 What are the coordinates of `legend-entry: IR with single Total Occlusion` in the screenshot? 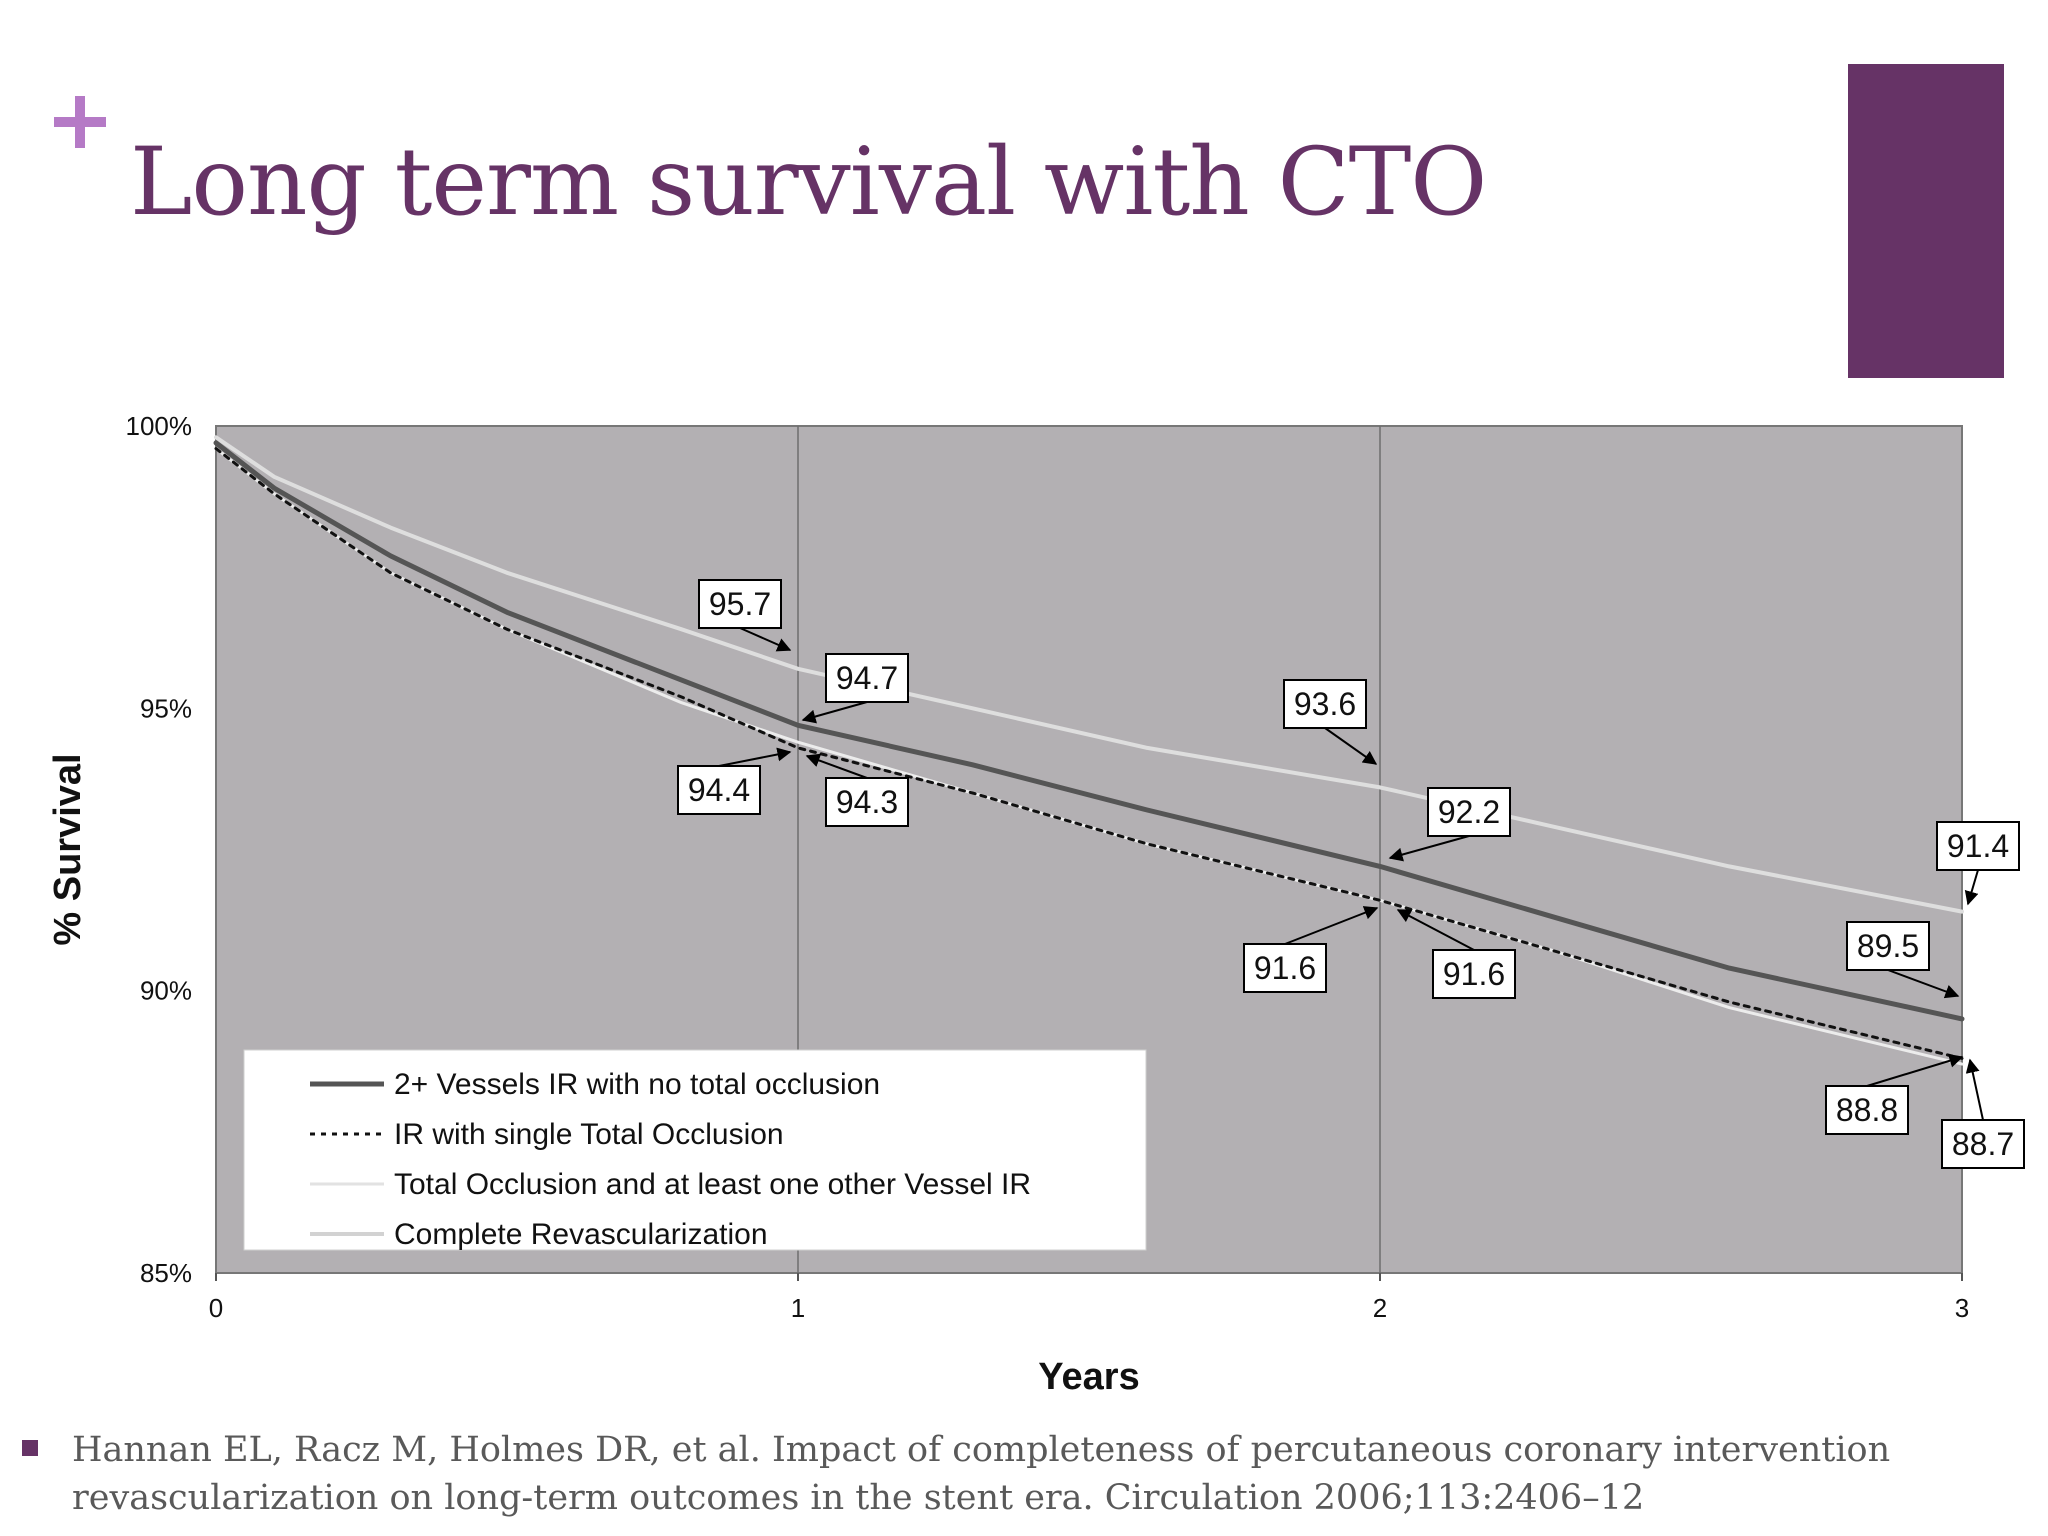 It's located at (589, 1134).